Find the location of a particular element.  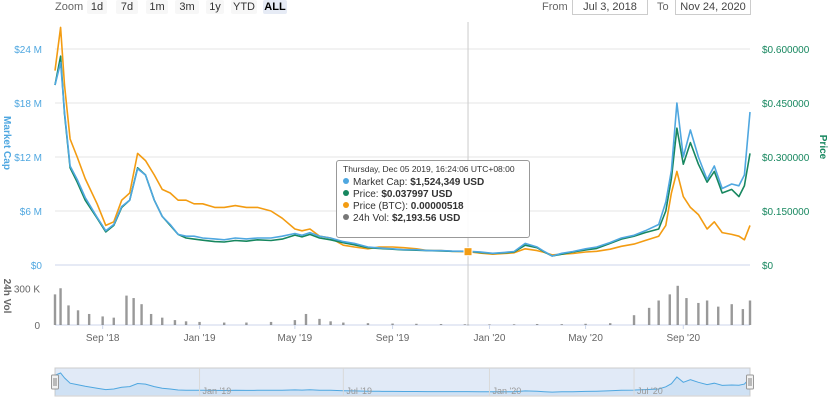

x-tick-label: Sep '18 is located at coordinates (103, 338).